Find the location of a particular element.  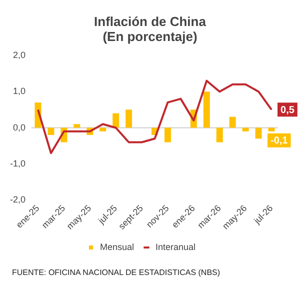

chart-subtitle: (En porcentaje) is located at coordinates (150, 36).